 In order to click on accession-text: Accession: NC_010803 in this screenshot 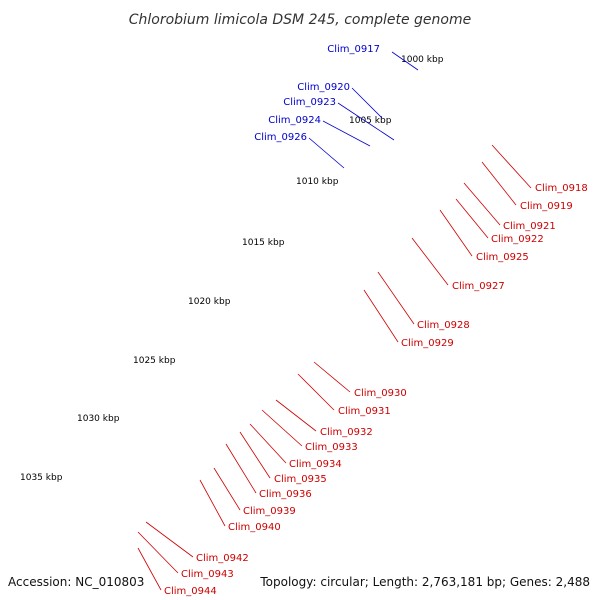, I will do `click(76, 582)`.